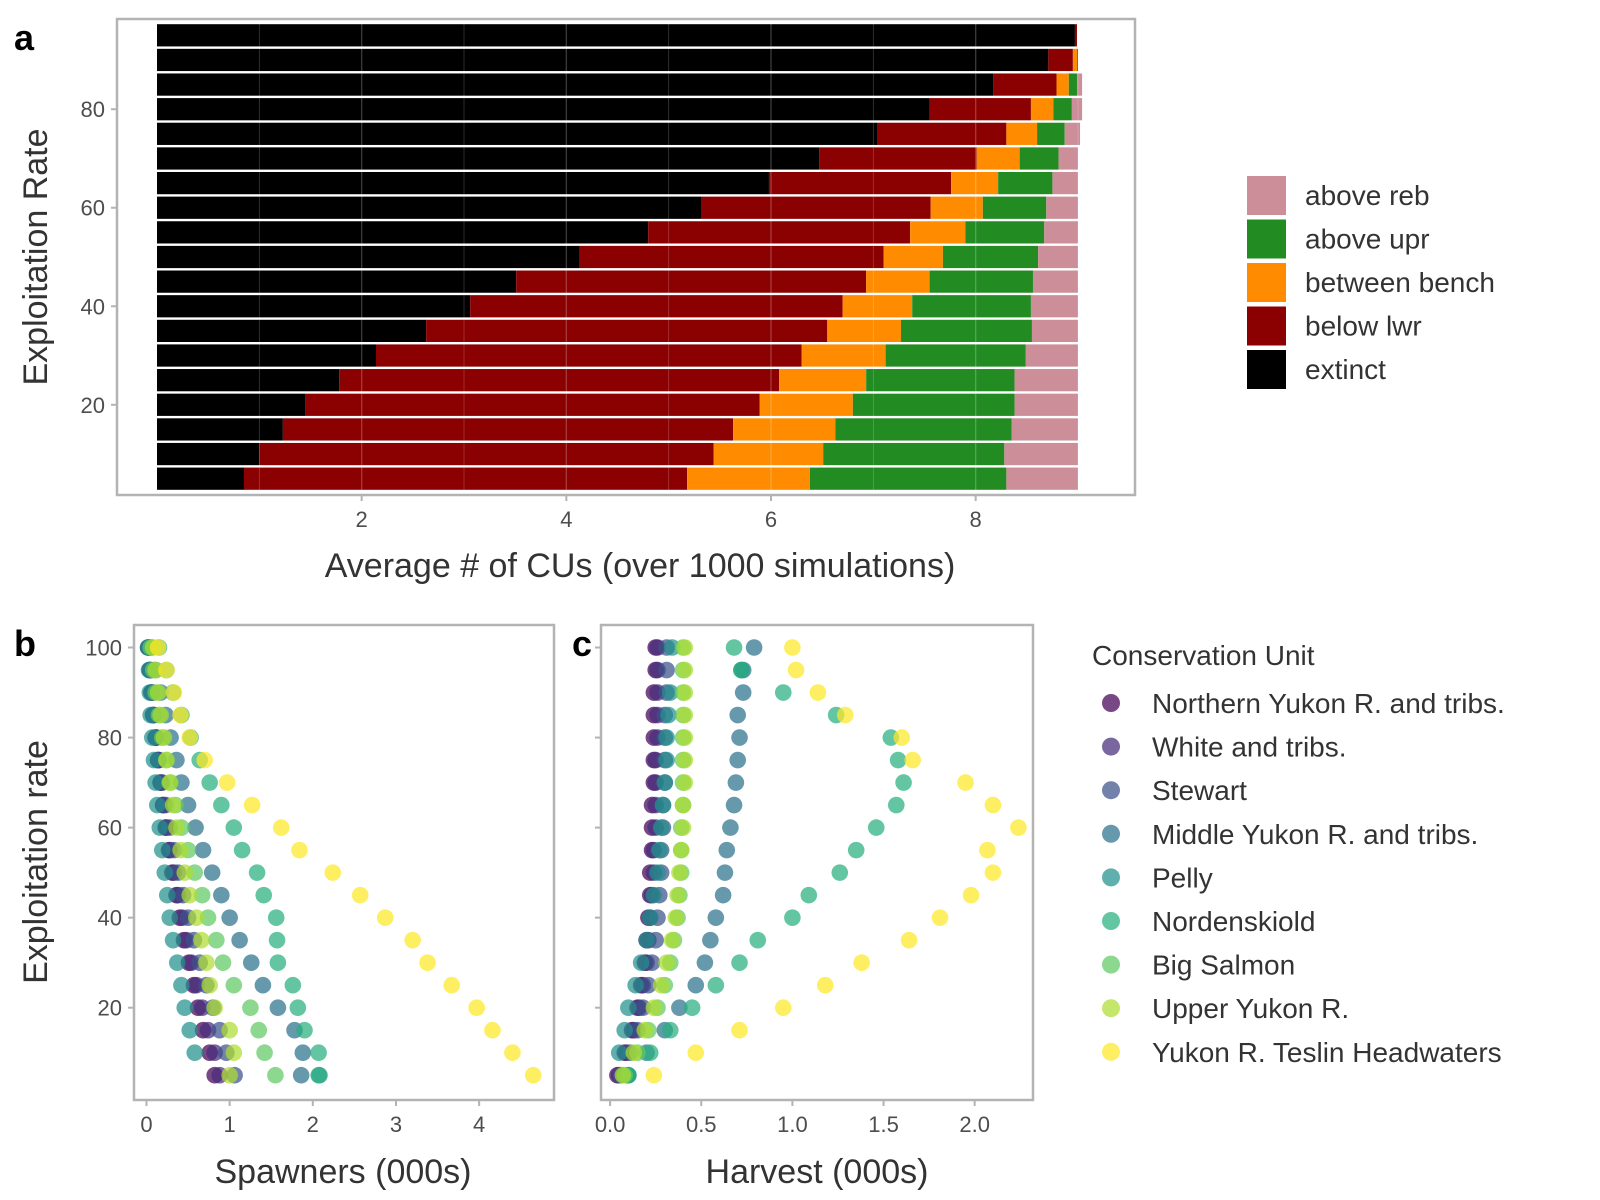  Describe the element at coordinates (1327, 1052) in the screenshot. I see `cu-legend-label-yukon-r-teslin-headwaters: Yukon R. Teslin Headwaters` at that location.